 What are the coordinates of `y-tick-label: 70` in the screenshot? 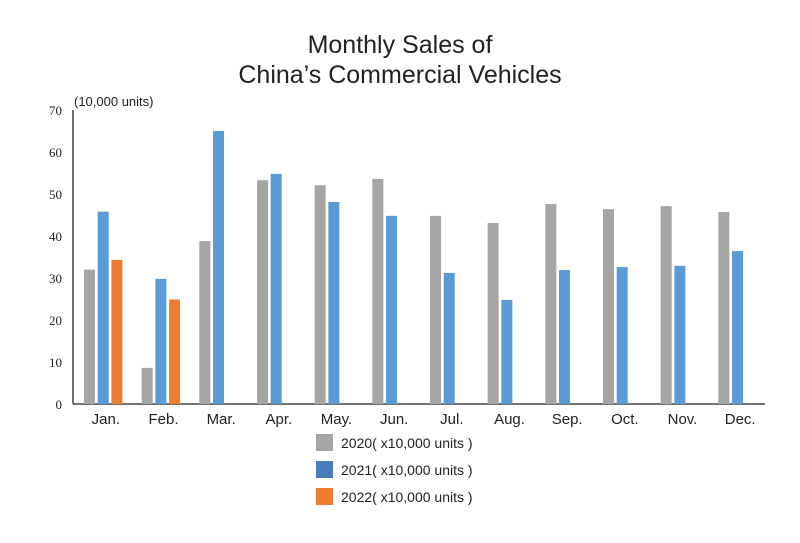 It's located at (55, 110).